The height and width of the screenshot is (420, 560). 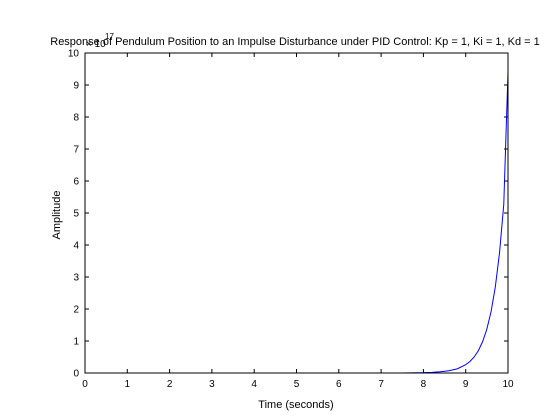 I want to click on x-axis-label: Time (seconds), so click(x=295, y=405).